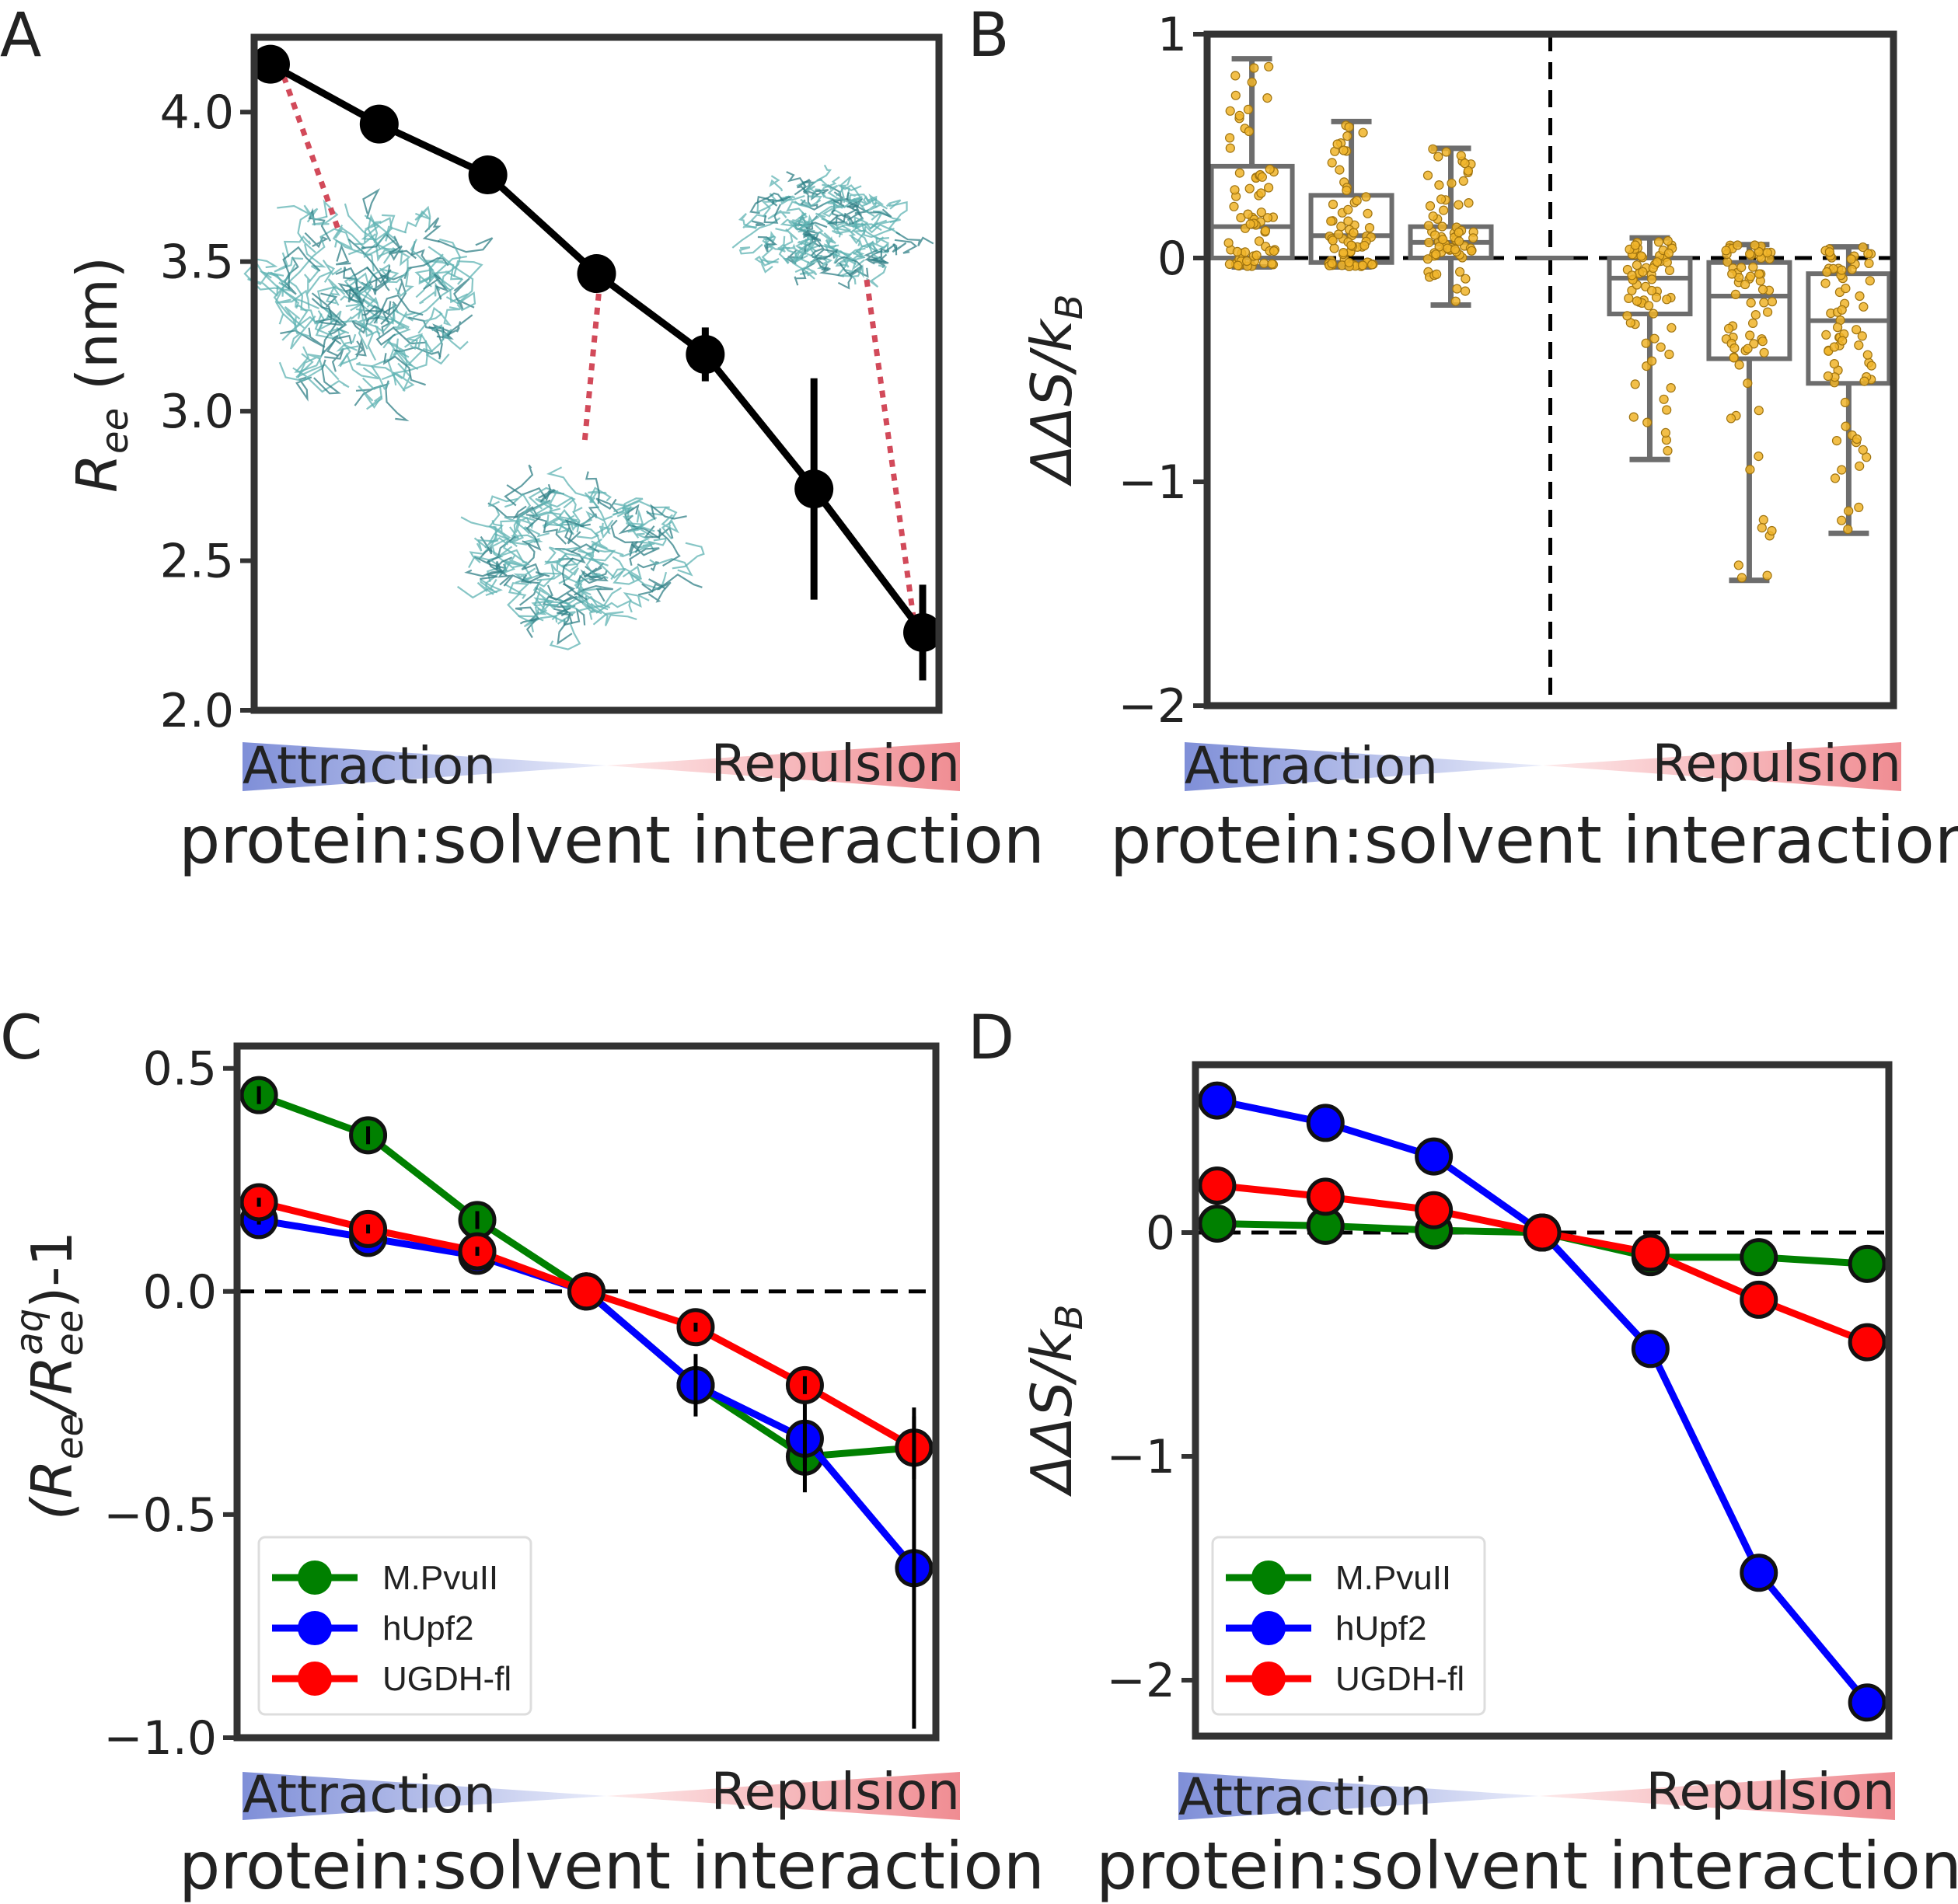 This screenshot has width=1958, height=1904. Describe the element at coordinates (1717, 1796) in the screenshot. I see `repulsion-gradient` at that location.